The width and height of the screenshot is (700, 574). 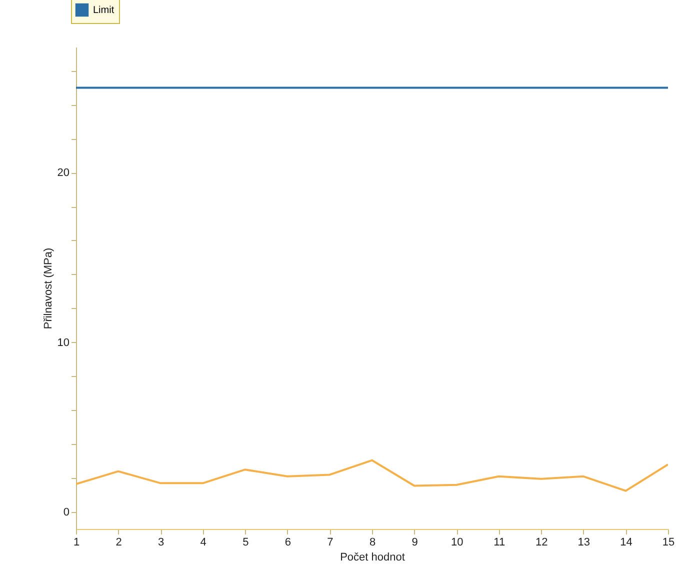 What do you see at coordinates (161, 542) in the screenshot?
I see `x-tick-label: 3` at bounding box center [161, 542].